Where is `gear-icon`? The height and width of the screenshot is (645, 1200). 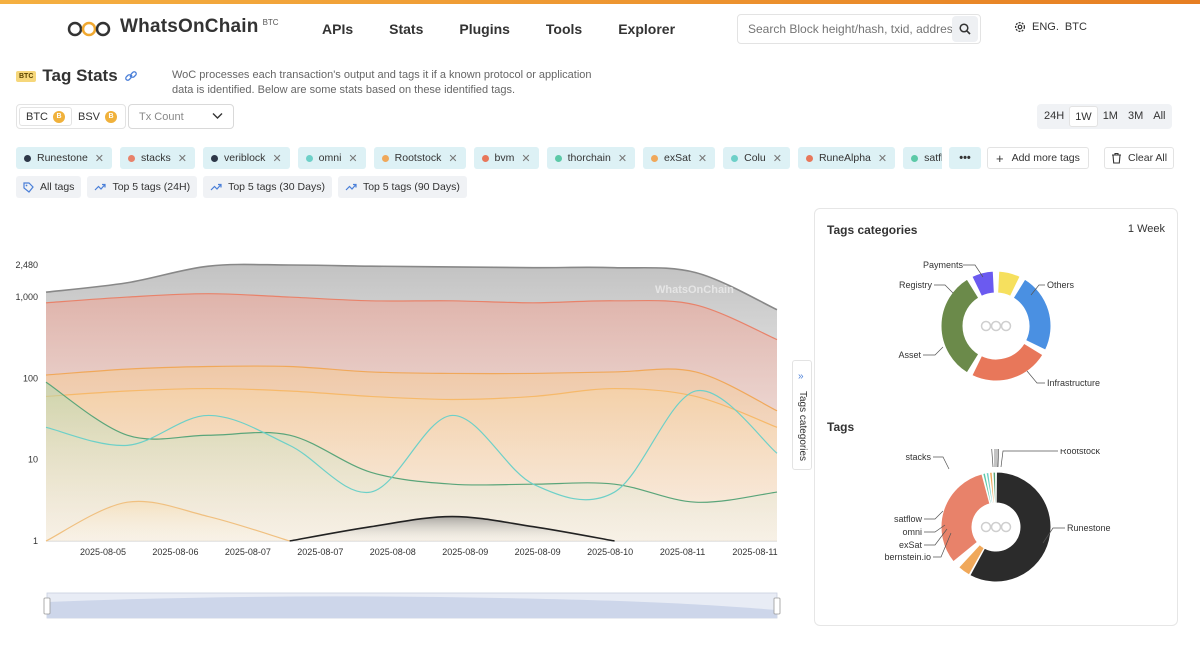
gear-icon is located at coordinates (1020, 27).